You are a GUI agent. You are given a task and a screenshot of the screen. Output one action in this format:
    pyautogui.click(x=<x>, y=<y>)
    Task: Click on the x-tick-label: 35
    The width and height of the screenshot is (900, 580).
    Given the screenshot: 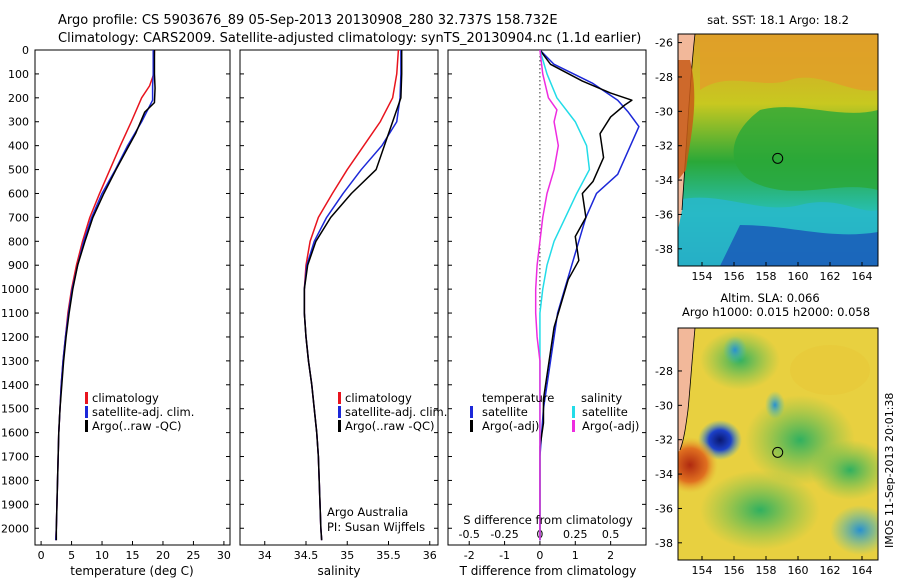 What is the action you would take?
    pyautogui.click(x=347, y=555)
    